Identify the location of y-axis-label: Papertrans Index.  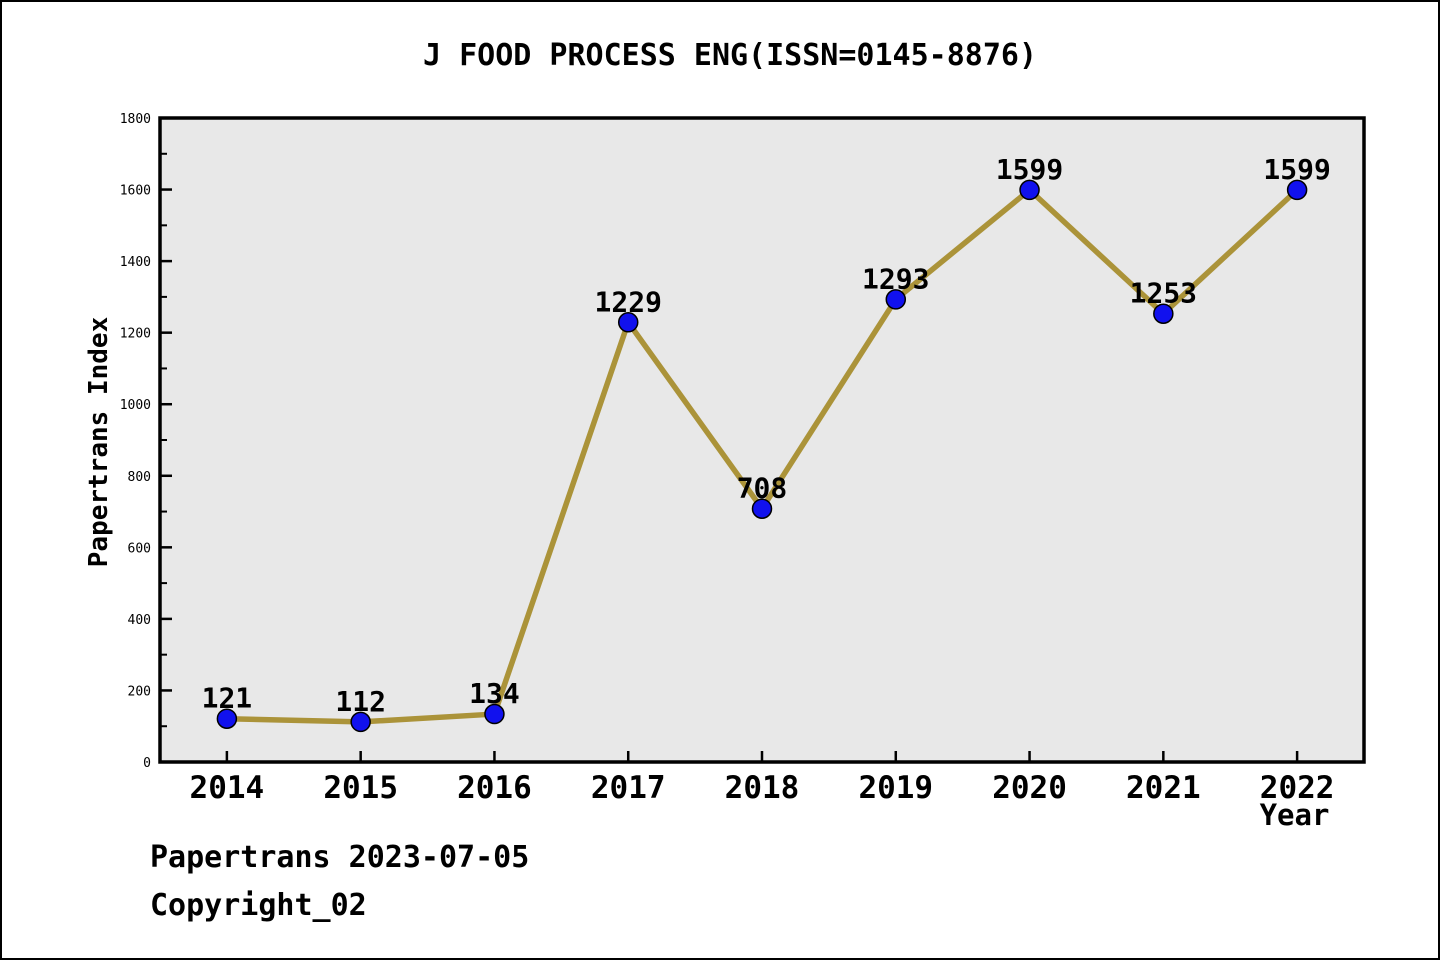
(99, 442).